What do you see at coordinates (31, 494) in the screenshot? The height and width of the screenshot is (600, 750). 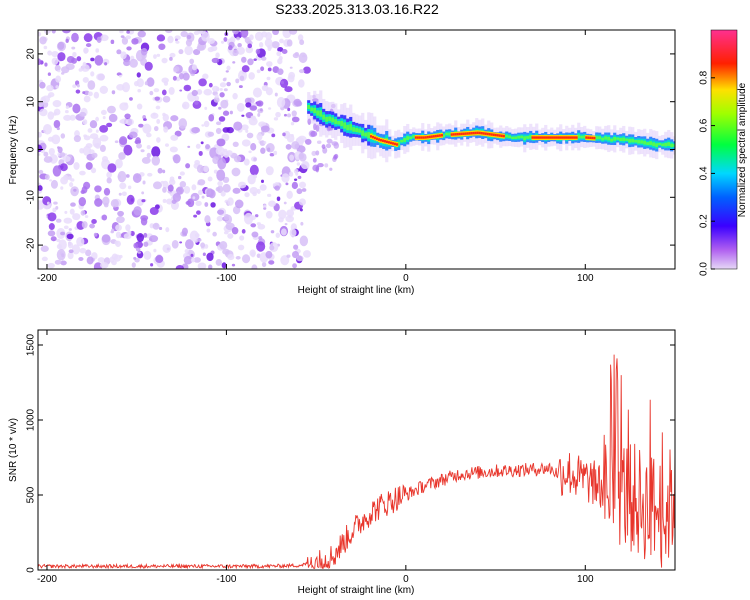 I see `snr-y-tick-label: 500` at bounding box center [31, 494].